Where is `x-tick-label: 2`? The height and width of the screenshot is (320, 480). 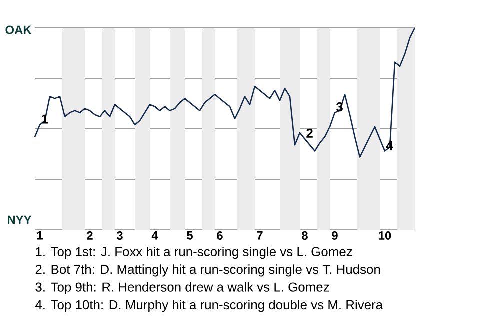 x-tick-label: 2 is located at coordinates (90, 236).